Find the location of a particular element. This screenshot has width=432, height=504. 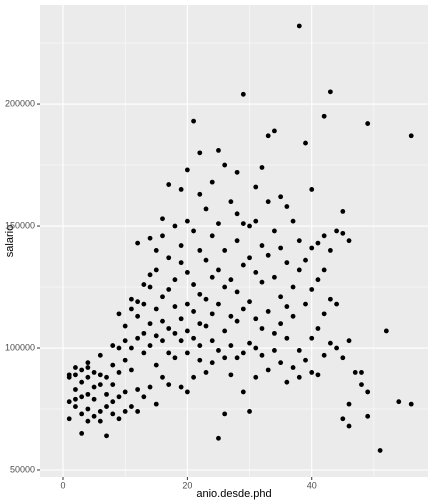

y-tick-label: 150000 is located at coordinates (20, 225).